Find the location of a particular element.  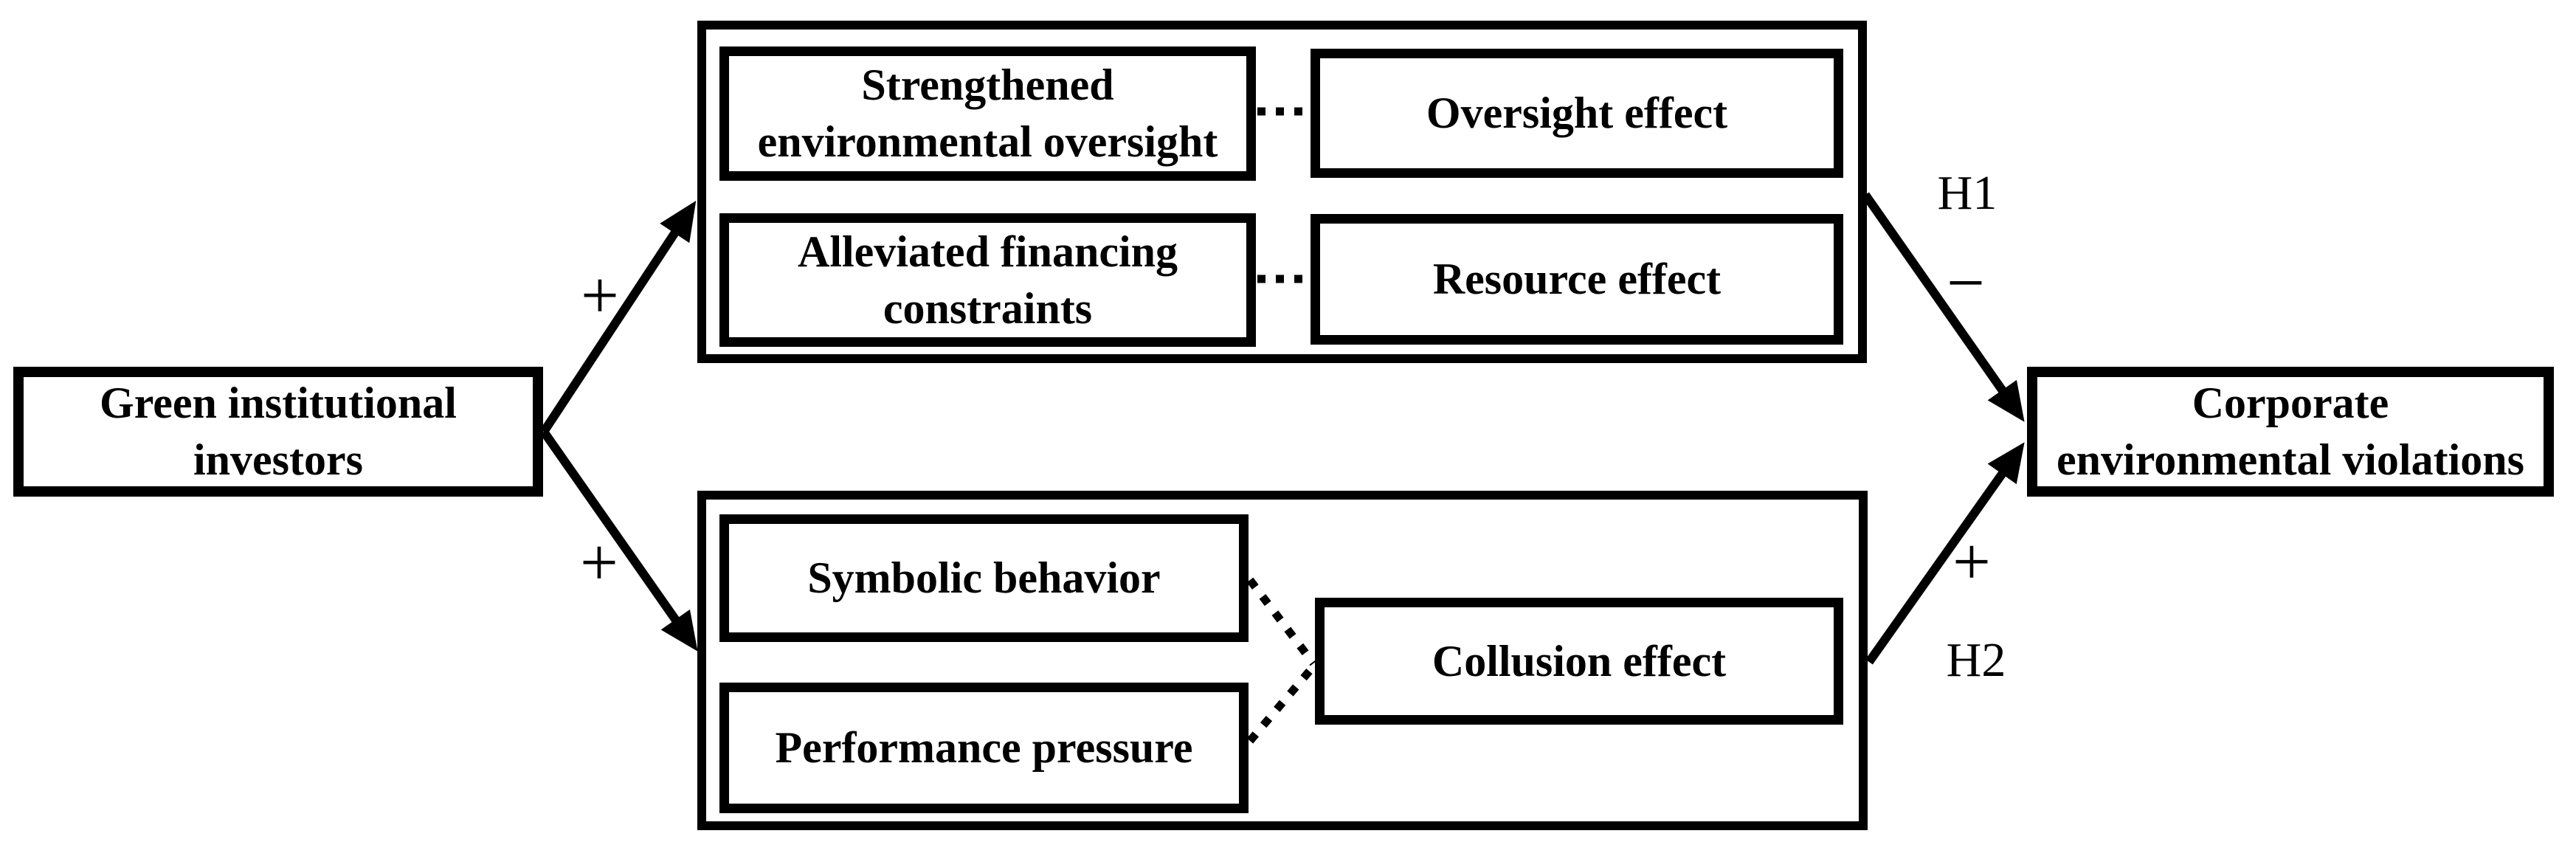

dotted-link-symbolic-collusion is located at coordinates (1281, 621).